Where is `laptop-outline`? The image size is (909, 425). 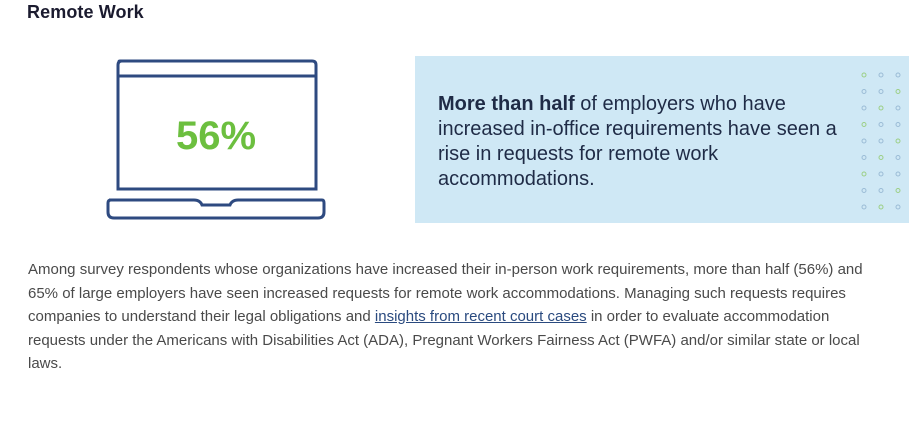
laptop-outline is located at coordinates (216, 139).